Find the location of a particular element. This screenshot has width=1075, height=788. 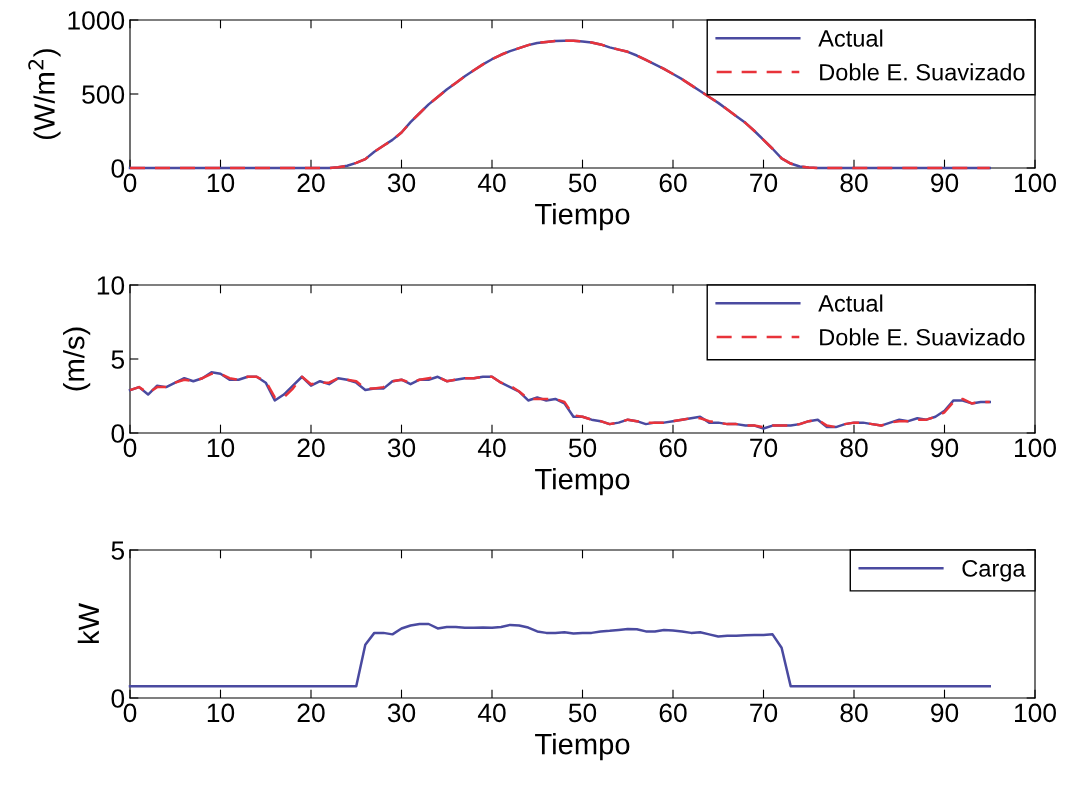

y-tick-label: 500 is located at coordinates (103, 94).